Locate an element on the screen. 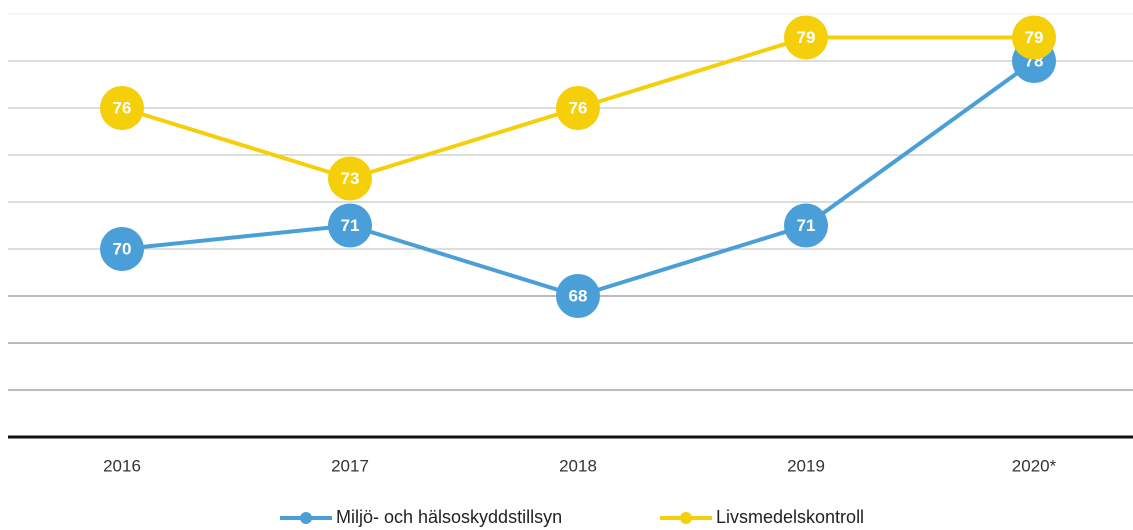 Image resolution: width=1133 pixels, height=530 pixels. x-tick-label: 2018 is located at coordinates (578, 465).